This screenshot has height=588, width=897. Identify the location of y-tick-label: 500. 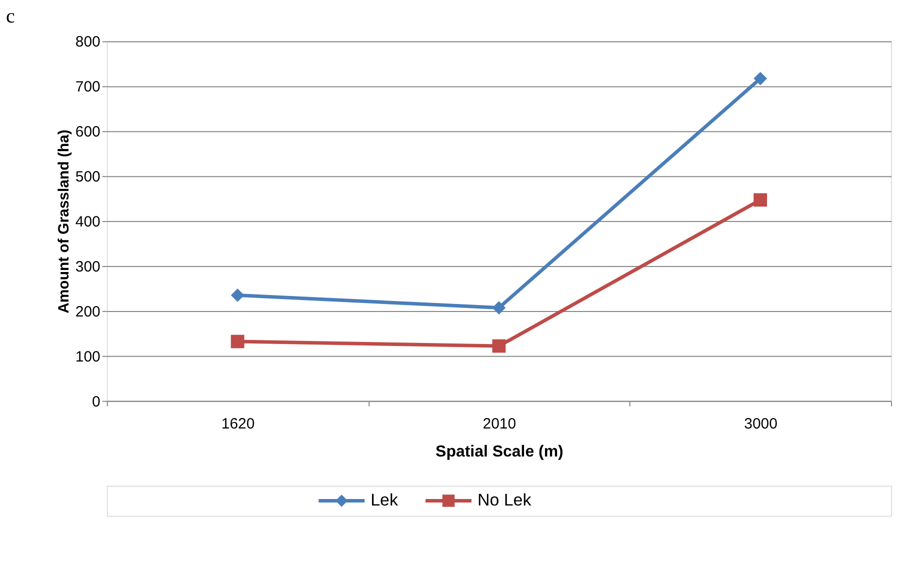
(87, 177).